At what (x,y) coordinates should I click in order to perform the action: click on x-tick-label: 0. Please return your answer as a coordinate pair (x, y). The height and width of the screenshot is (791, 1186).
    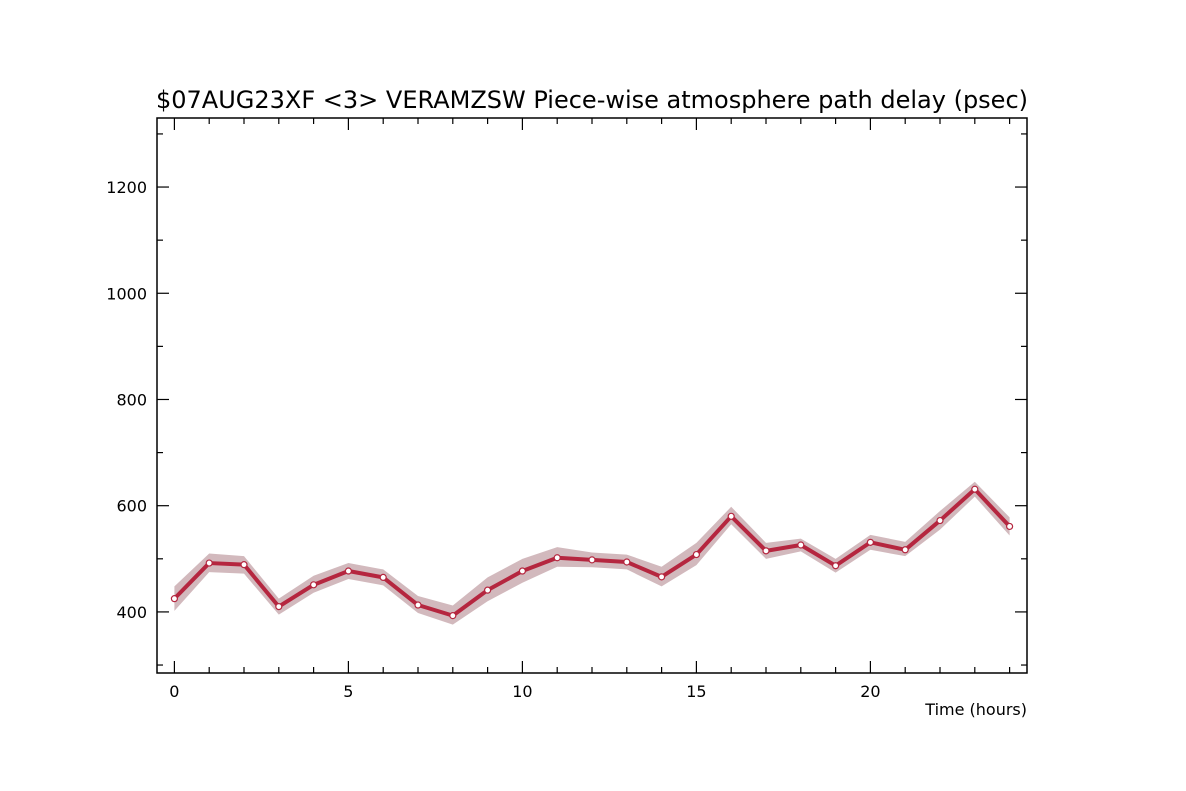
    Looking at the image, I should click on (174, 691).